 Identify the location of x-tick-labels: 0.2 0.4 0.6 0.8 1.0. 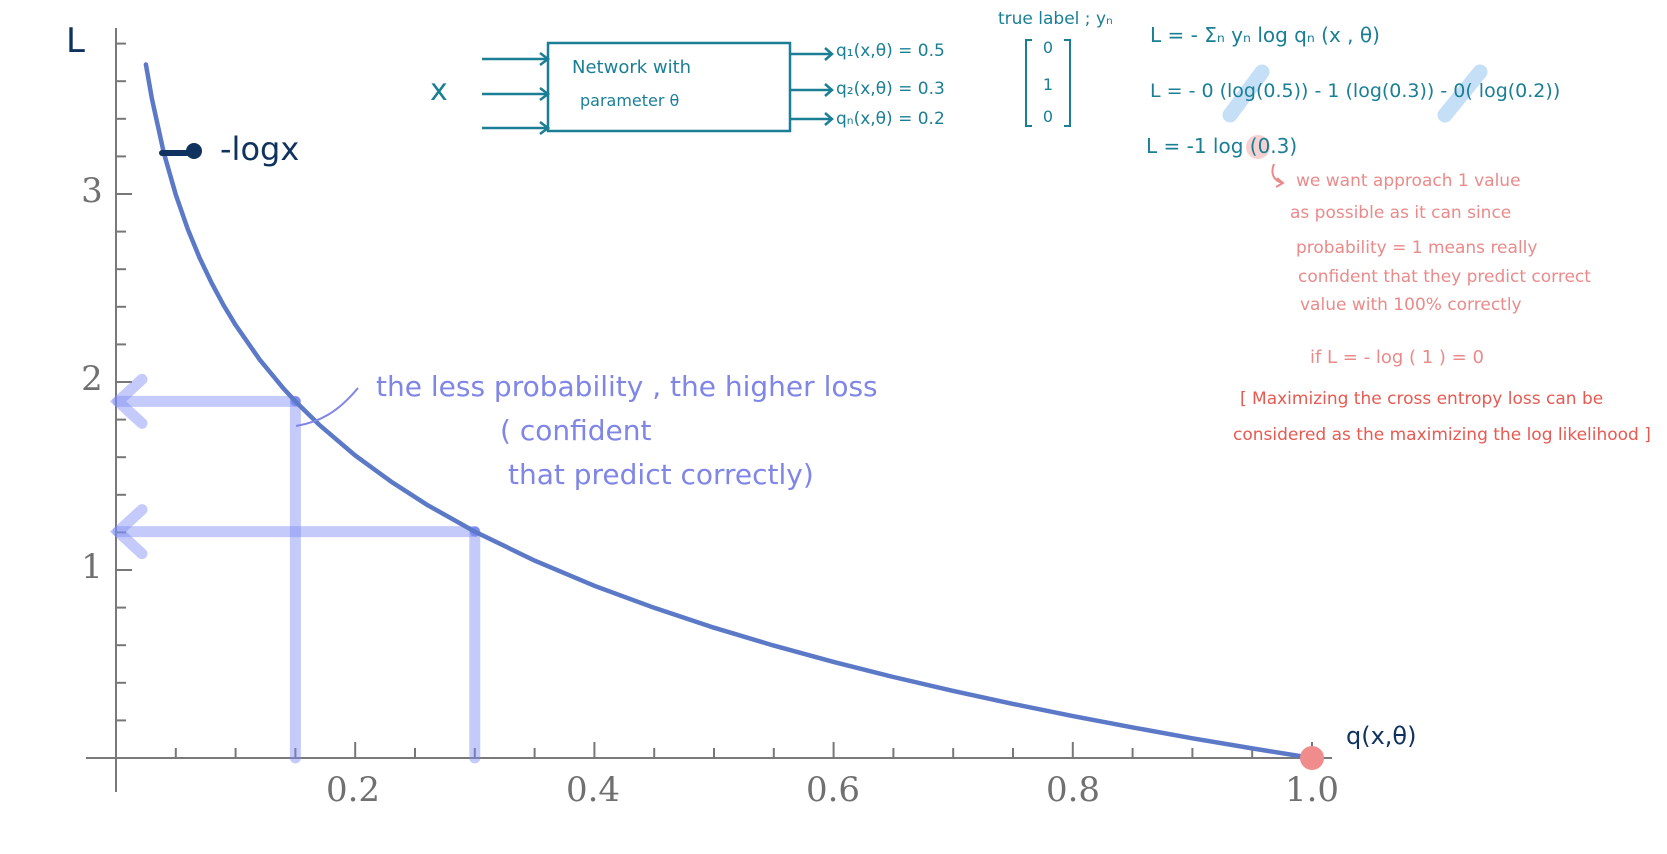
(832, 790).